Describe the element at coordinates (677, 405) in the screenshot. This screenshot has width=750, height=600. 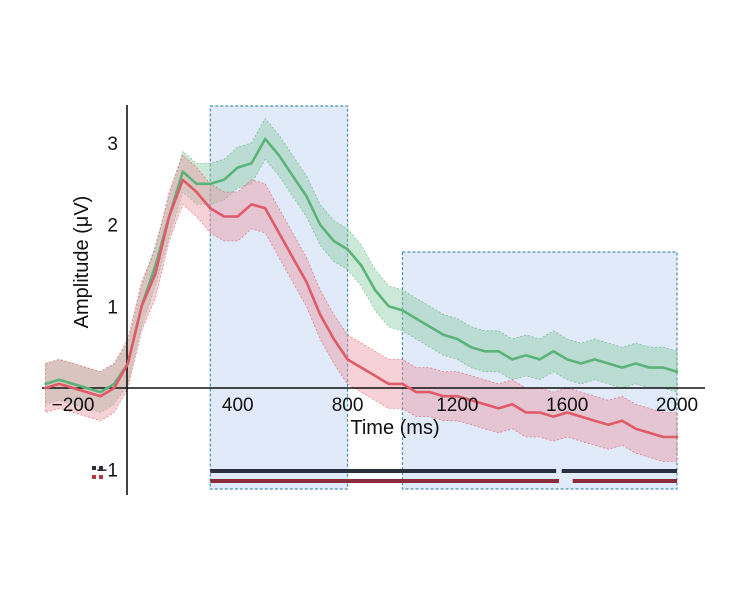
I see `x-tick-label: 2000` at that location.